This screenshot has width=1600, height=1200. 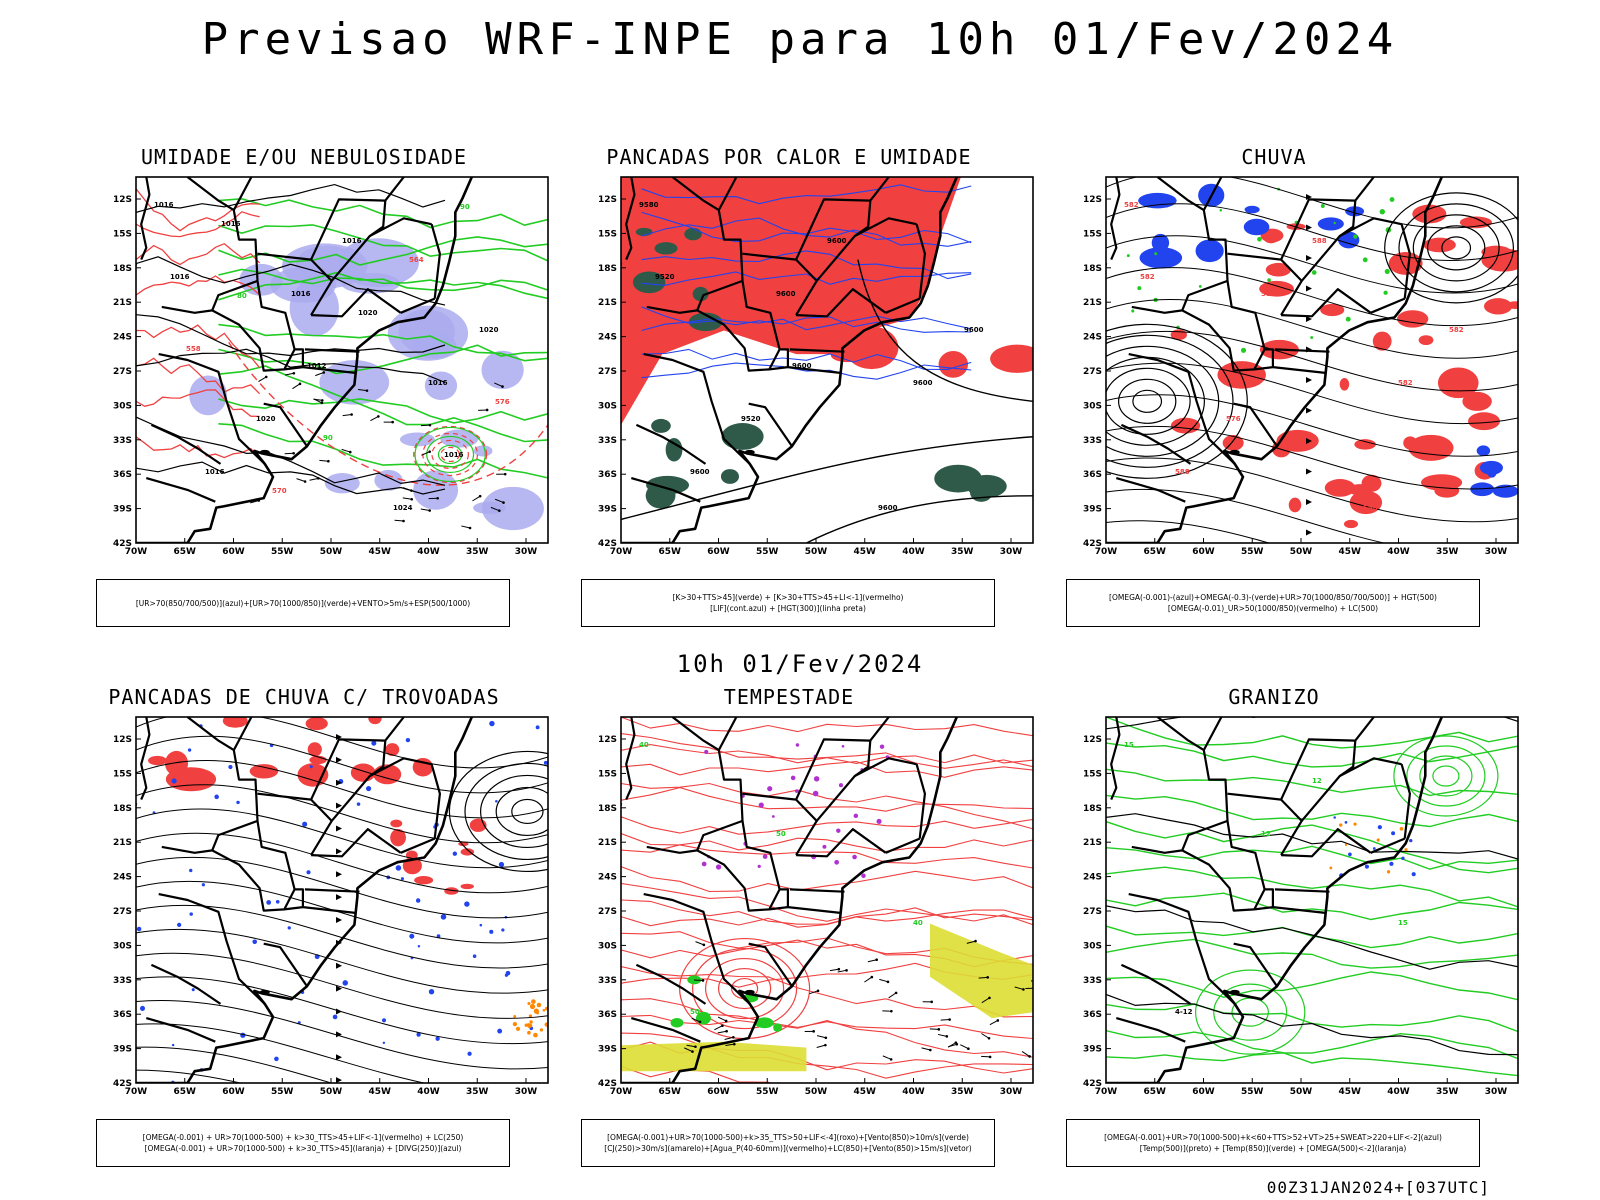 I want to click on contour-label: 576, so click(x=1233, y=419).